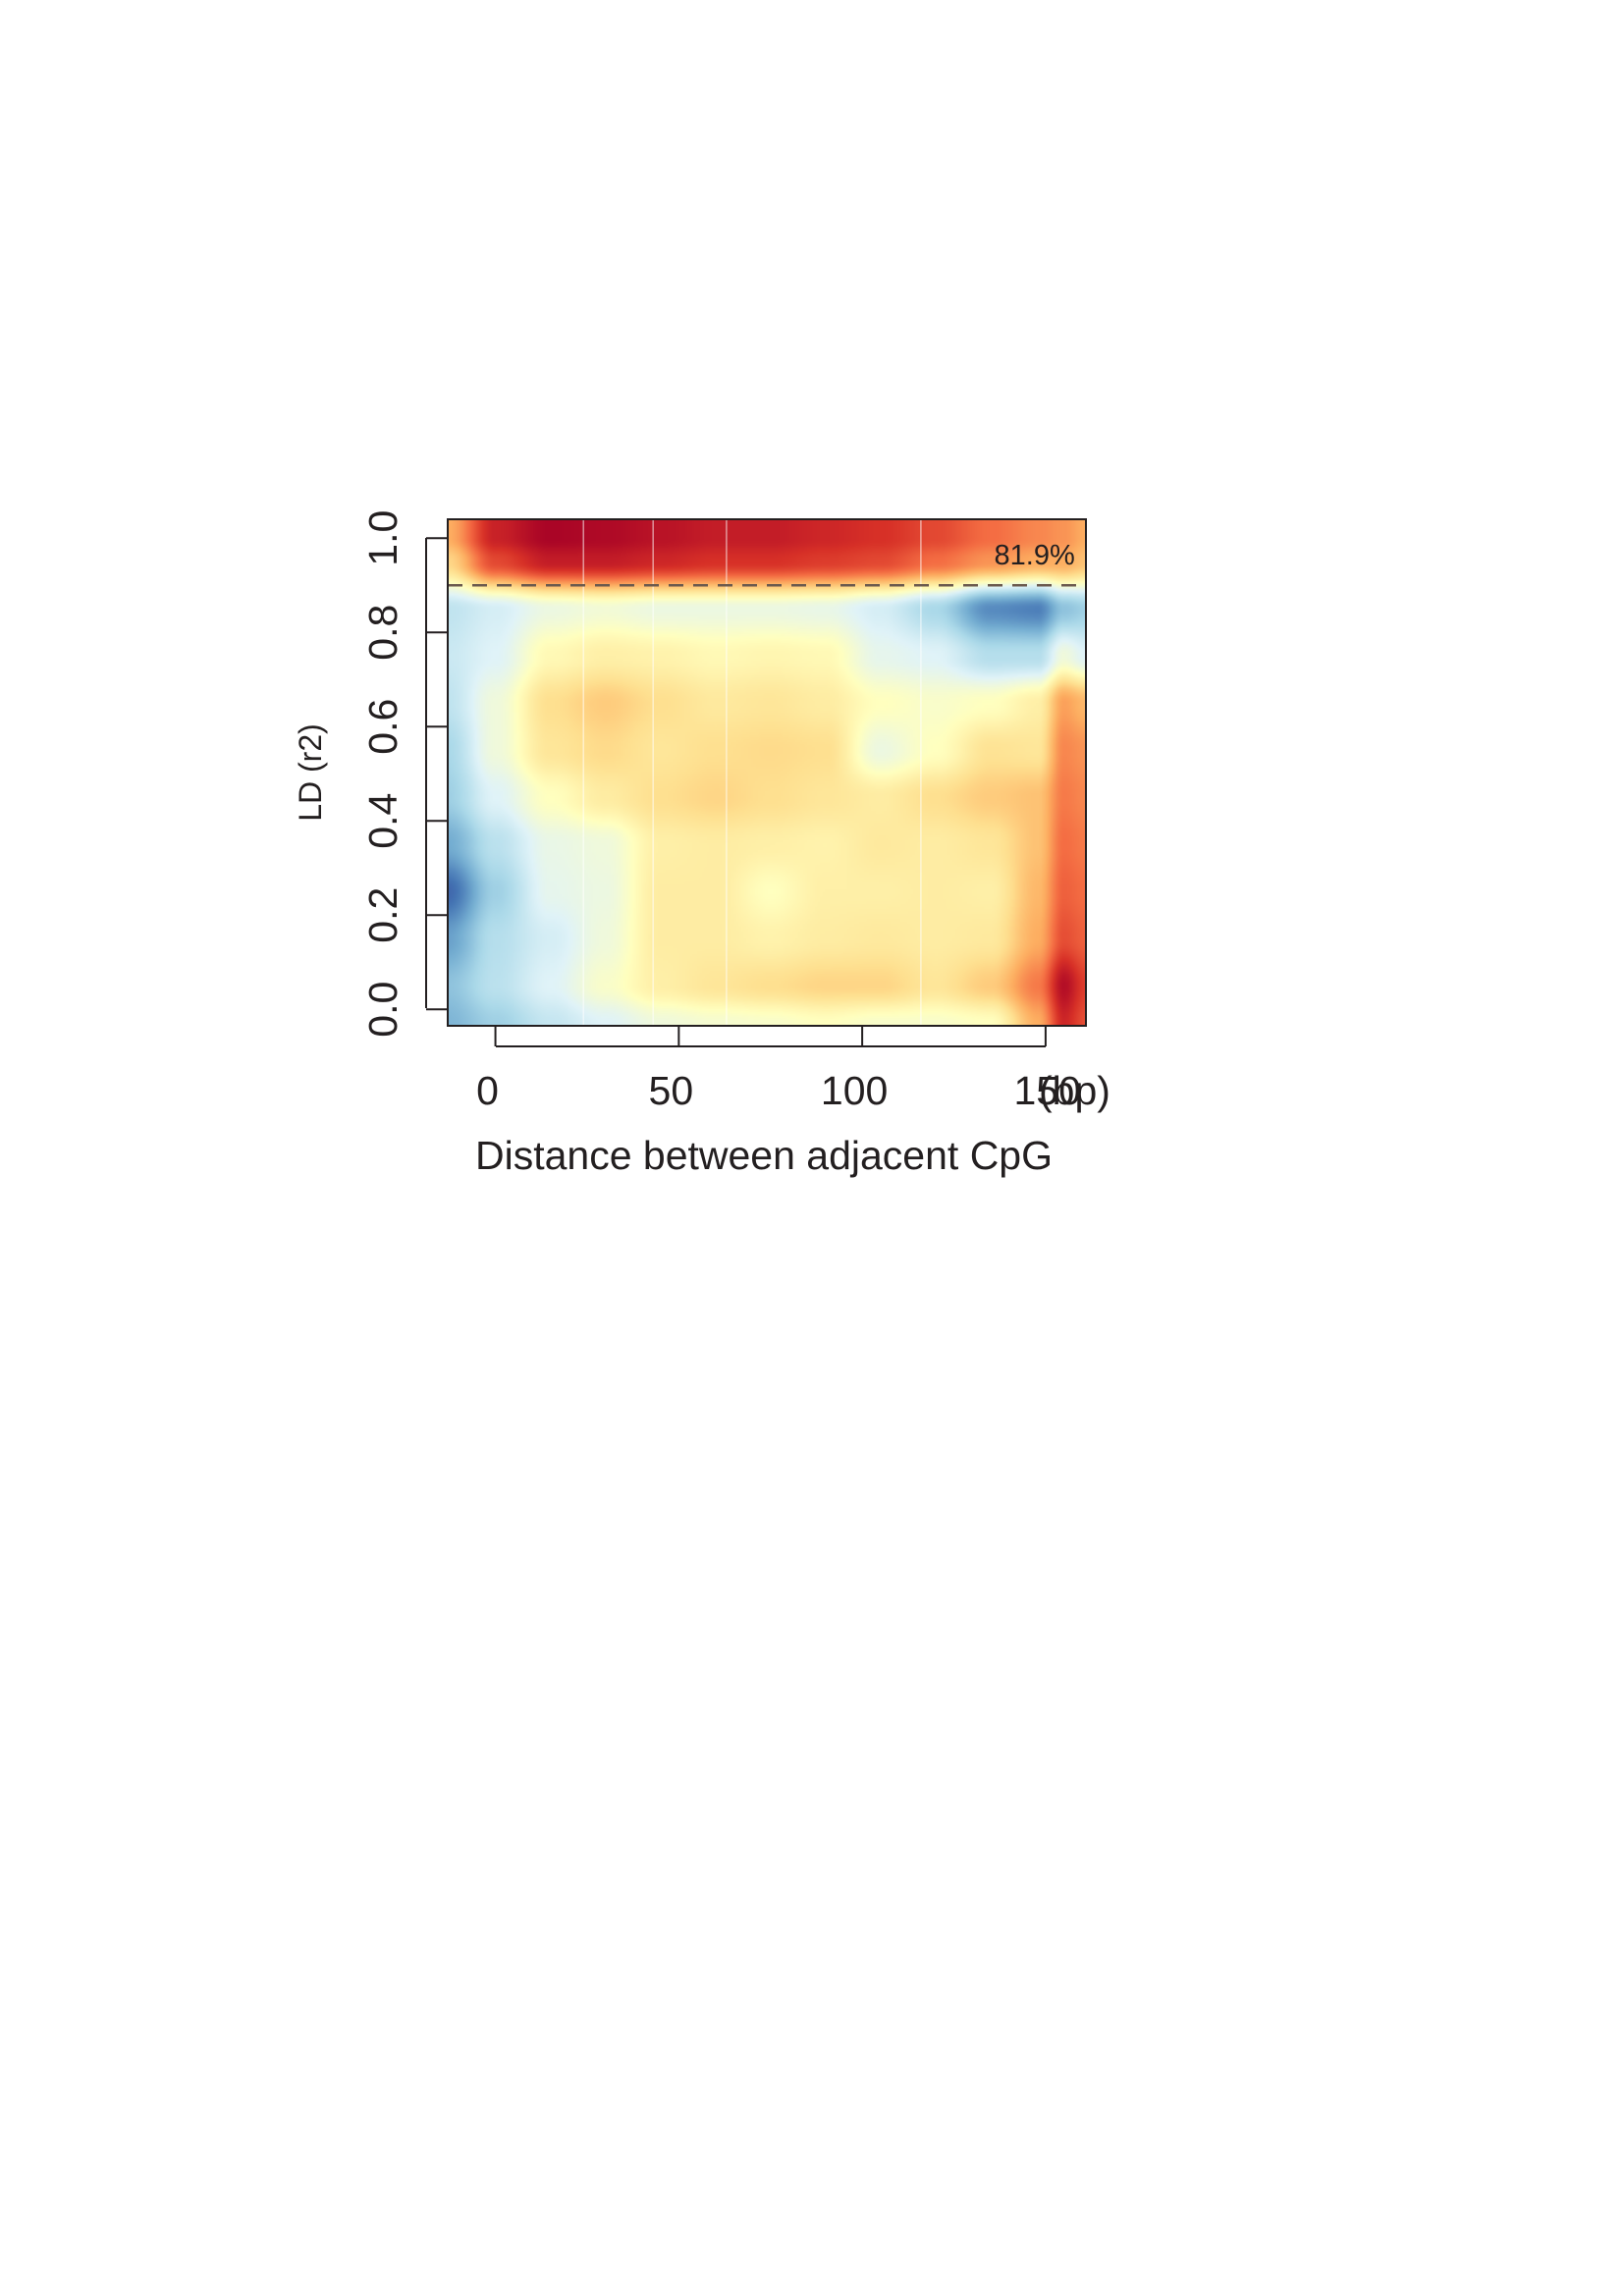 Image resolution: width=1624 pixels, height=2296 pixels. What do you see at coordinates (854, 1090) in the screenshot?
I see `x-tick-label: 100` at bounding box center [854, 1090].